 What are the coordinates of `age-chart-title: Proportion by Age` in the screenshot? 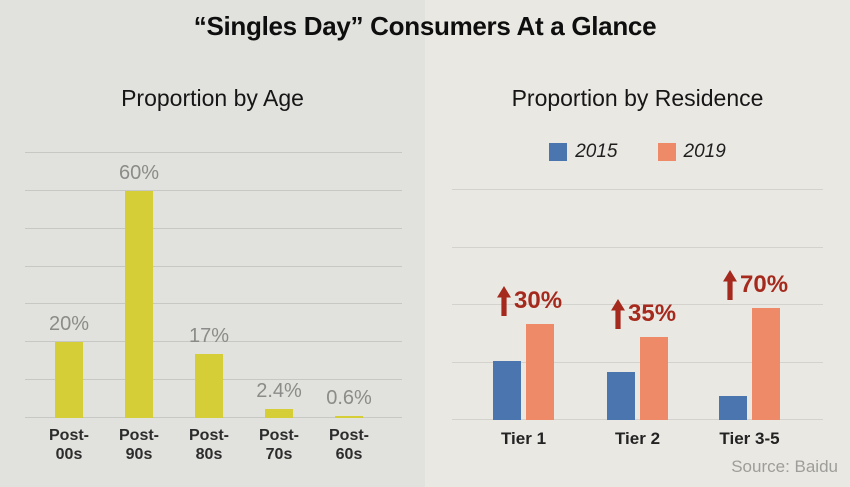 It's located at (212, 98).